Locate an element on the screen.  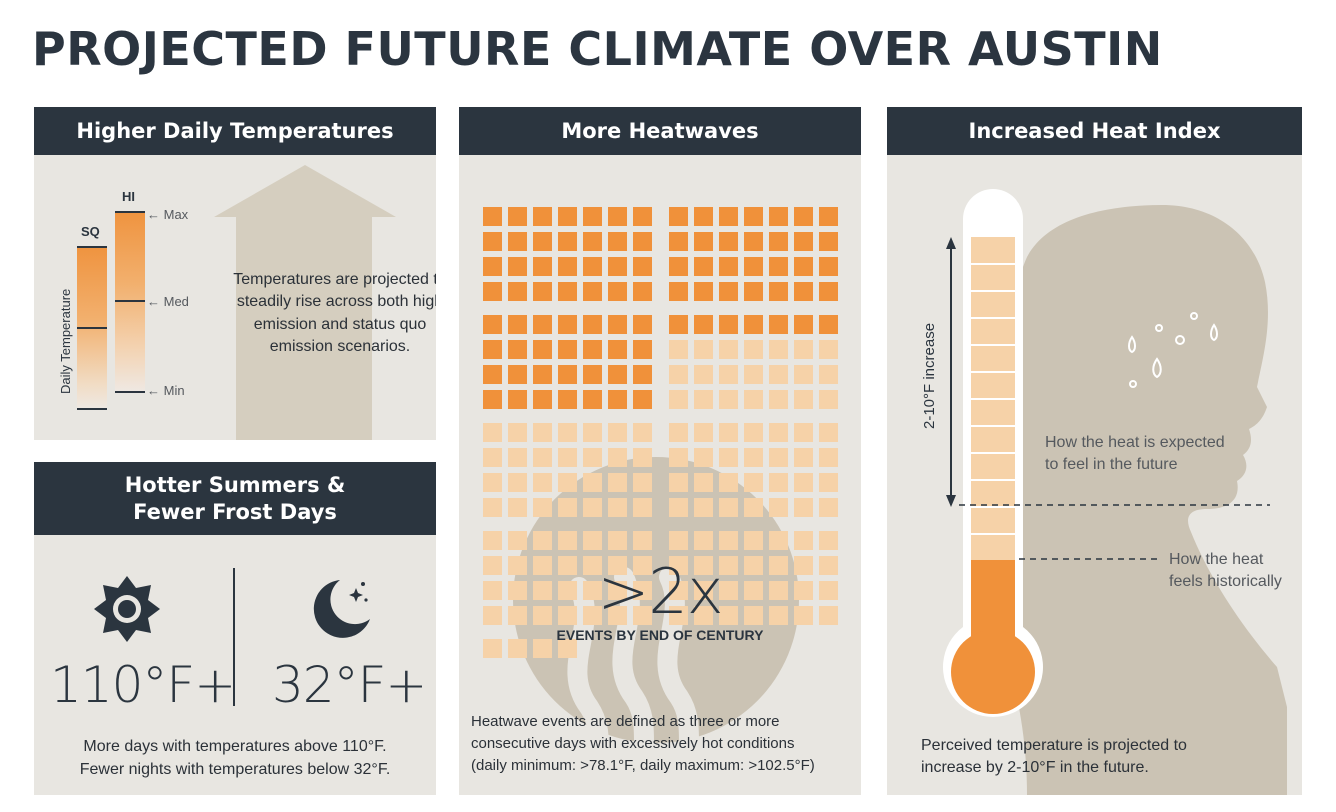
historic-feel-line1: How the heat is located at coordinates (1216, 559).